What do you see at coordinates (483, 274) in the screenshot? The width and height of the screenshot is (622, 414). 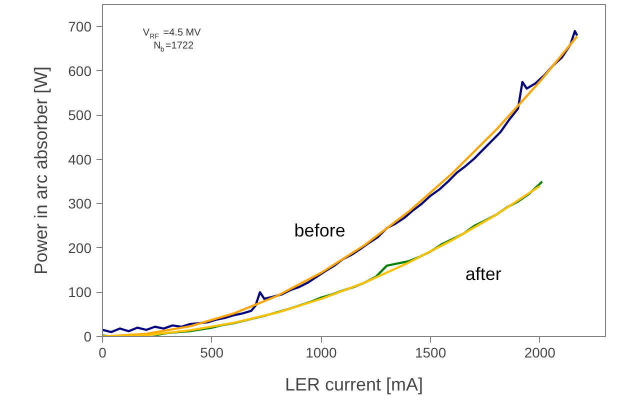 I see `series-label: after` at bounding box center [483, 274].